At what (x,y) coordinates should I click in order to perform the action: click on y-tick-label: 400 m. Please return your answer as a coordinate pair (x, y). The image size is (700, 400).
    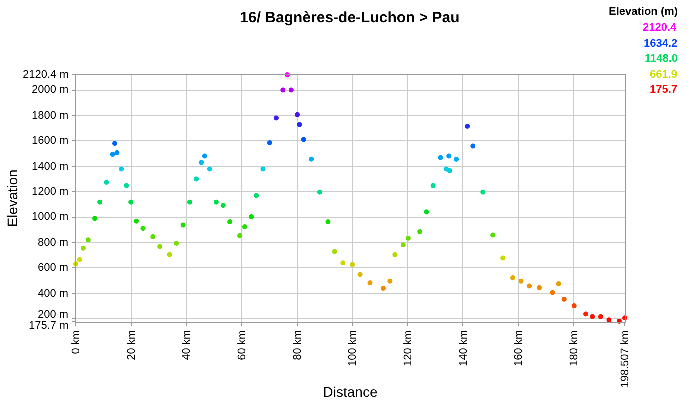
    Looking at the image, I should click on (53, 294).